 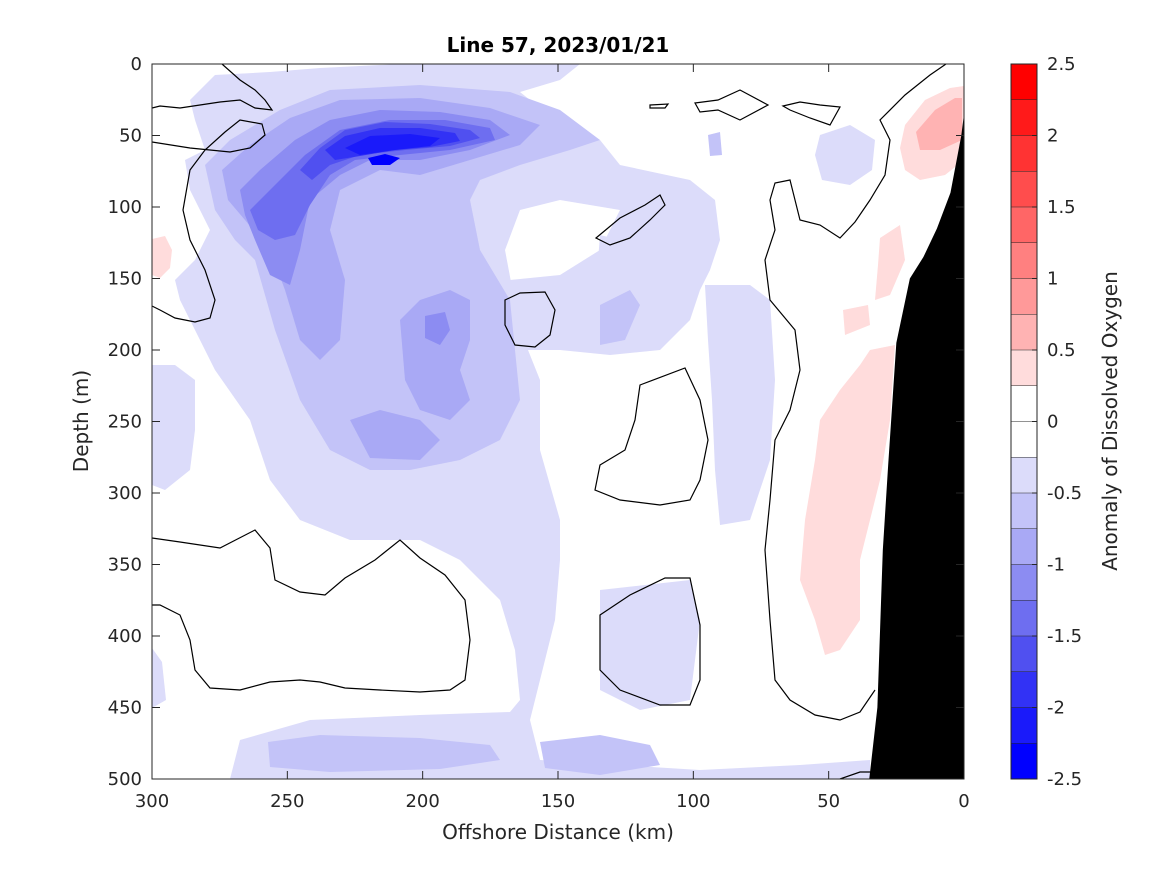 What do you see at coordinates (1064, 779) in the screenshot?
I see `colorbar-tick-label: -2.5` at bounding box center [1064, 779].